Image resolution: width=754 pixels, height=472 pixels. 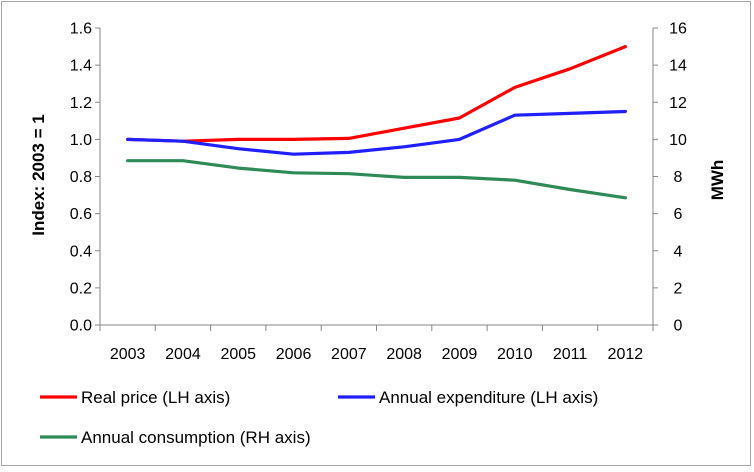 I want to click on x-tick-label: 2006, so click(x=294, y=354).